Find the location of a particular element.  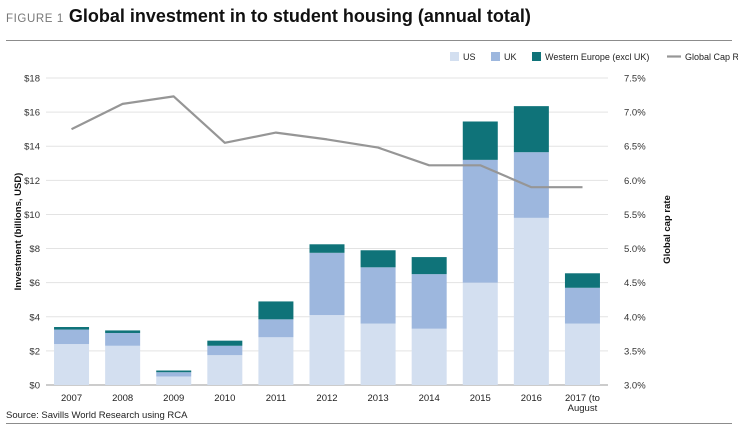

footer-divider is located at coordinates (369, 423).